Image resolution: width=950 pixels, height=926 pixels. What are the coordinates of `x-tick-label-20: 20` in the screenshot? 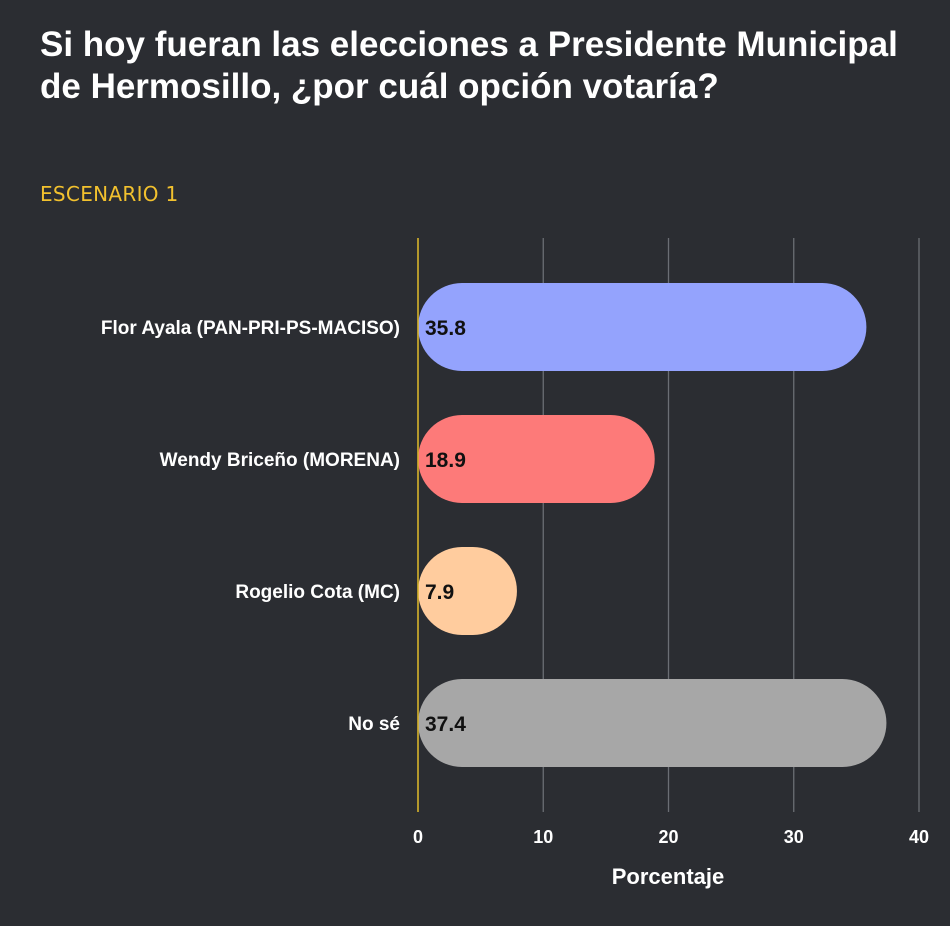 It's located at (668, 837).